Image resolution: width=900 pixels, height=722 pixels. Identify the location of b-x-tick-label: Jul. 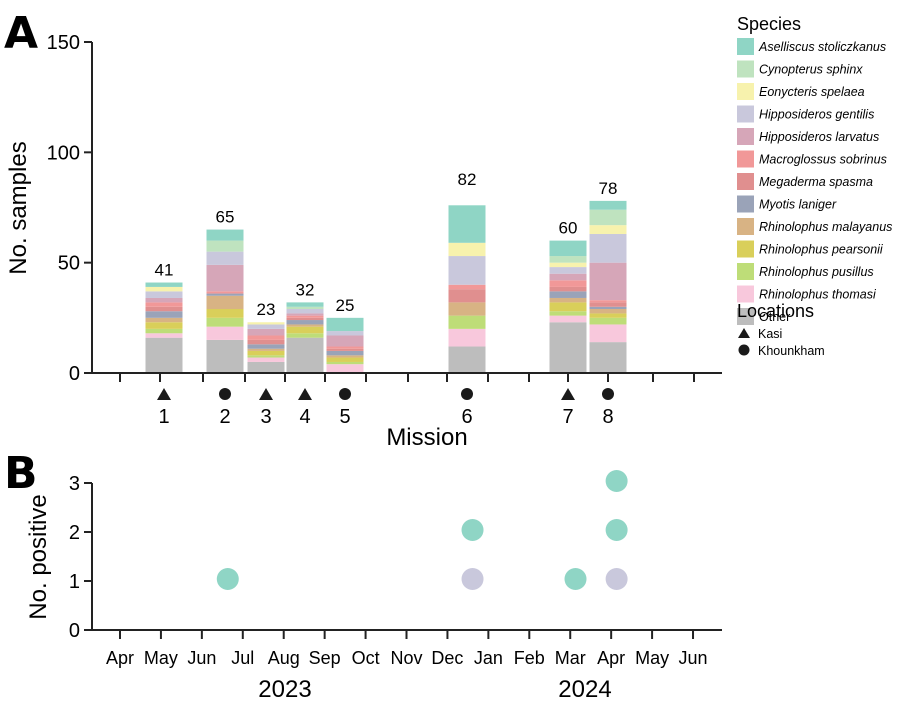
(242, 658).